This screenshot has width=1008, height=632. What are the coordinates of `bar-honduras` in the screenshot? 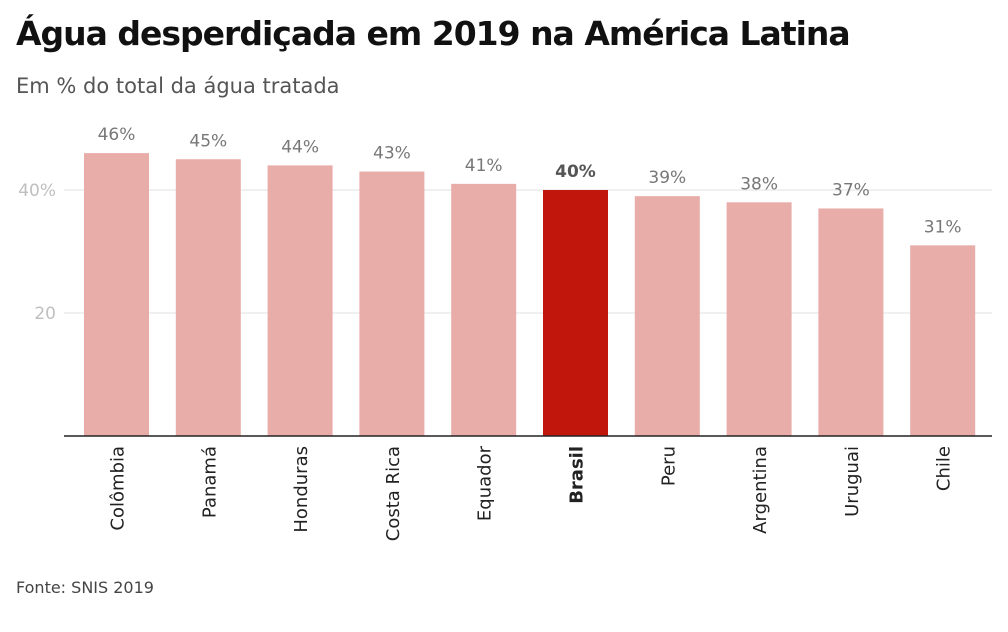 It's located at (300, 300).